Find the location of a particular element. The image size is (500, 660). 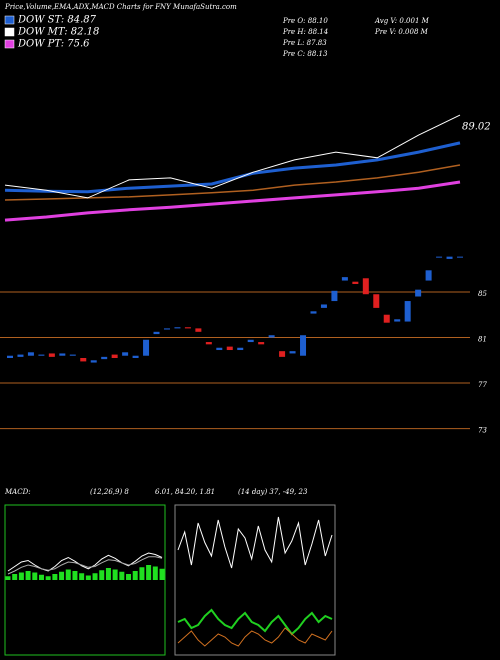

legend-label: DOW PT: 75.6 is located at coordinates (53, 44).